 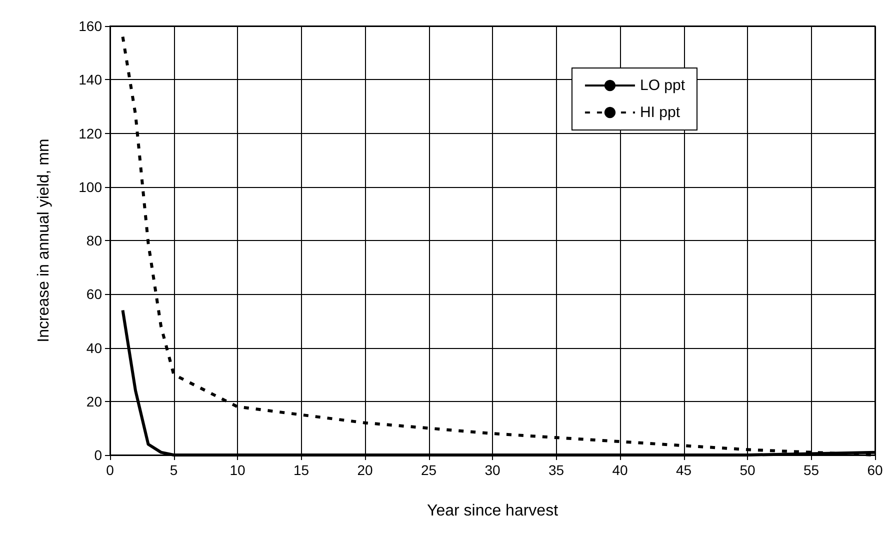 I want to click on legend-label: HI ppt, so click(x=660, y=112).